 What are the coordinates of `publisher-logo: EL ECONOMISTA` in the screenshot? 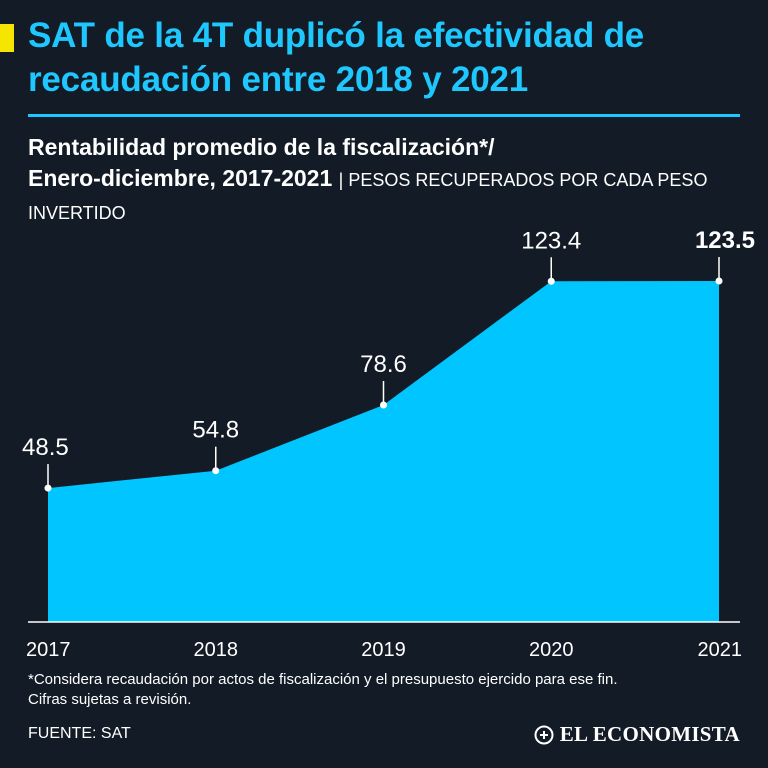 It's located at (637, 734).